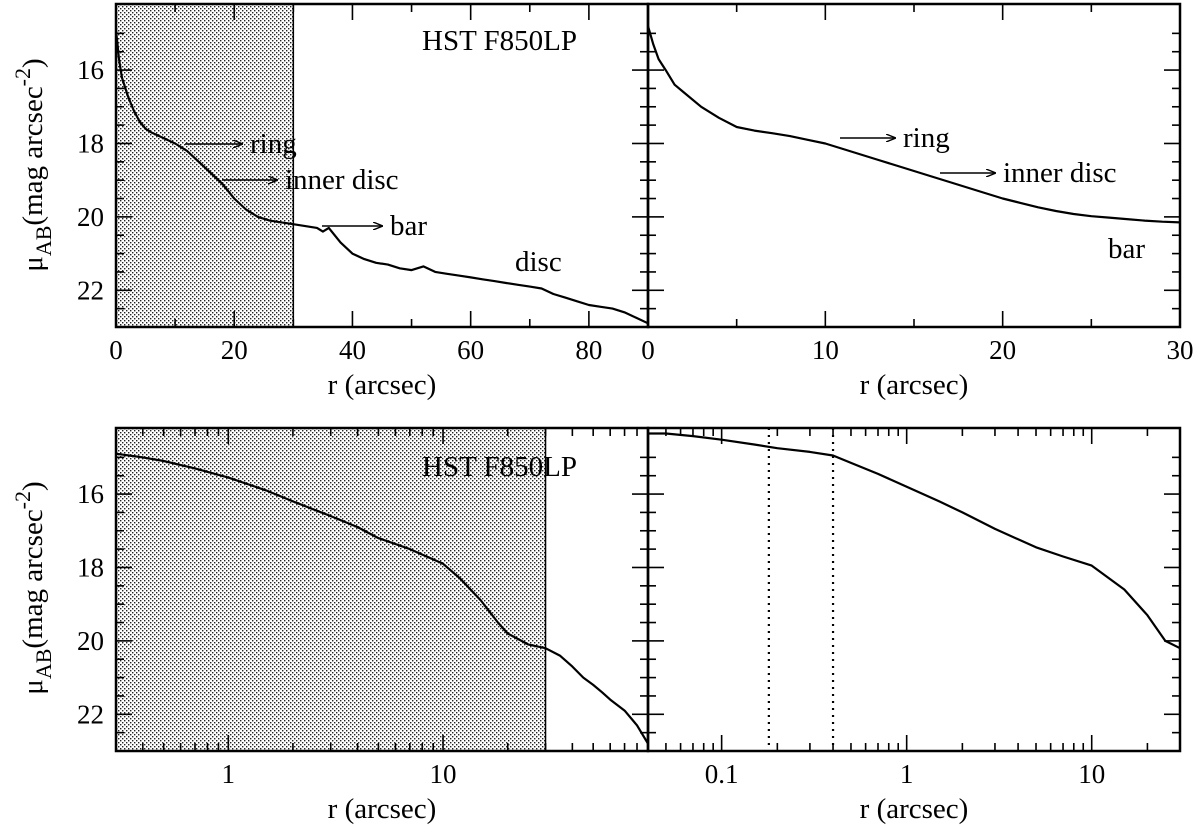 The image size is (1200, 833). I want to click on x-tick-label: 0, so click(116, 350).